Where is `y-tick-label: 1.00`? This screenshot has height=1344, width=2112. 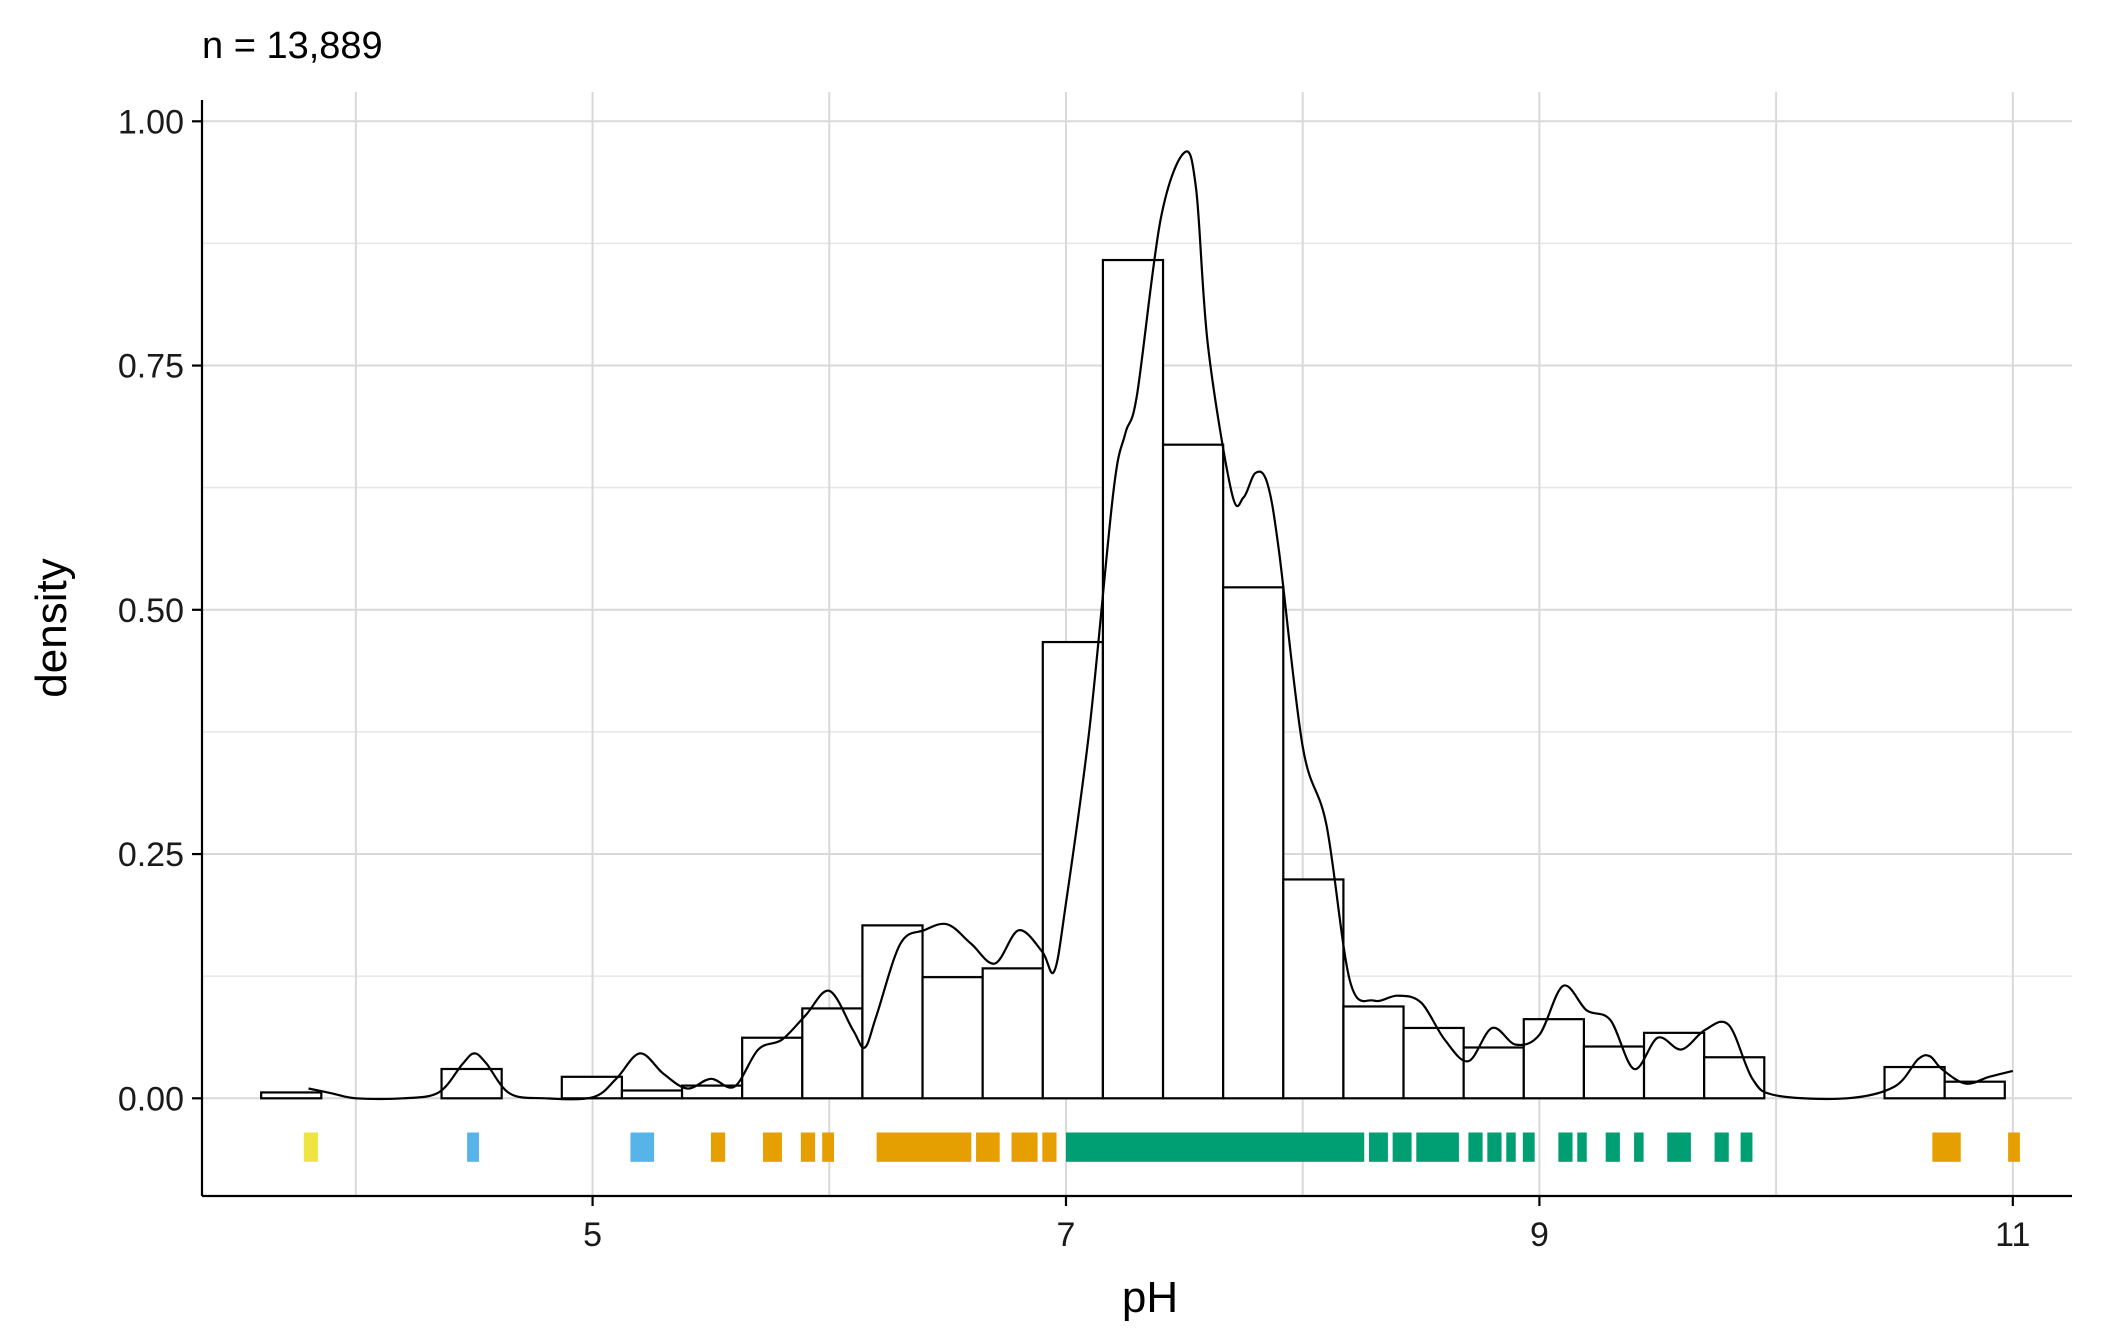
y-tick-label: 1.00 is located at coordinates (151, 122).